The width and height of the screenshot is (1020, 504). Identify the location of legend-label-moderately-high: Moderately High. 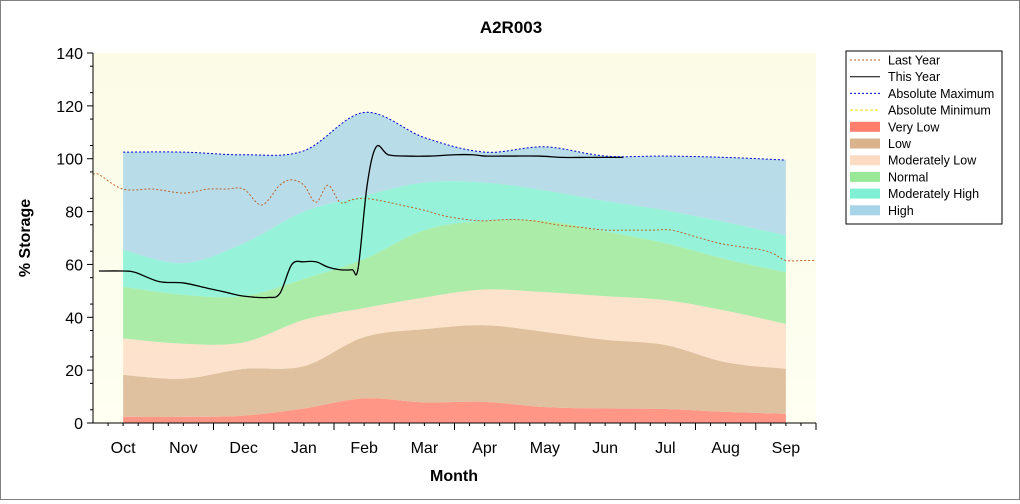
(933, 194).